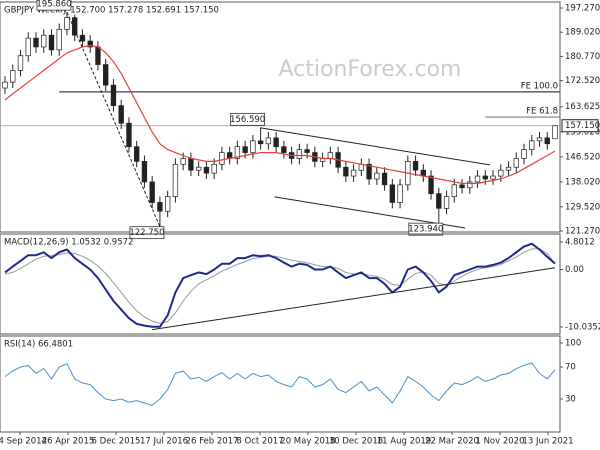 Image resolution: width=600 pixels, height=450 pixels. I want to click on annotation-label: 156.590, so click(247, 120).